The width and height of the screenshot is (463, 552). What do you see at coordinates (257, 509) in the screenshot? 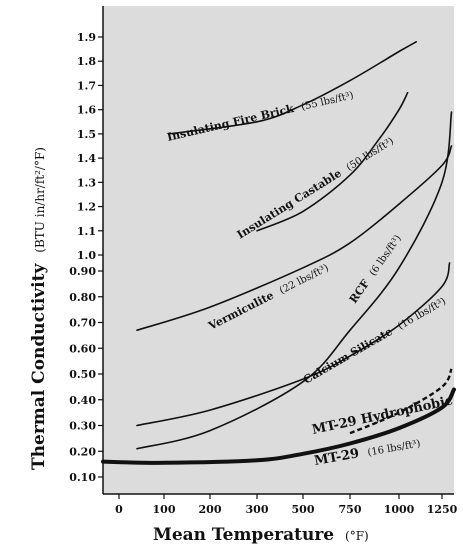
I see `x-tick-label: 300` at bounding box center [257, 509].